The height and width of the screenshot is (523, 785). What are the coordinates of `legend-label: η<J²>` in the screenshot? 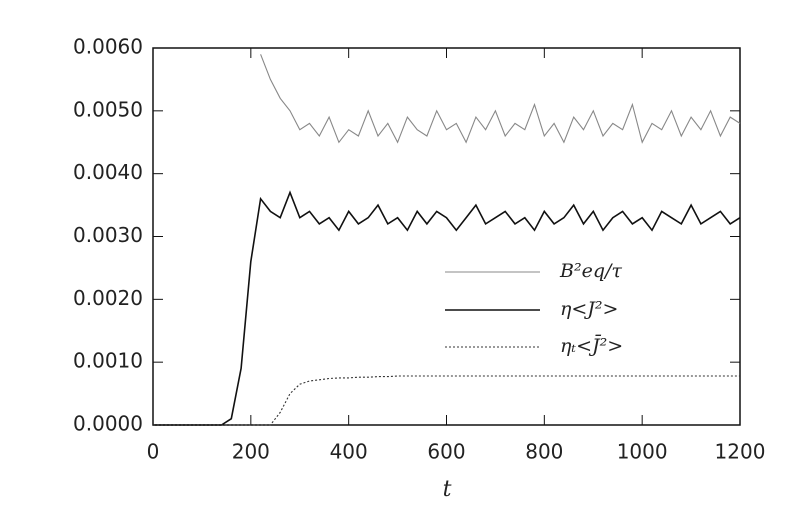 It's located at (589, 309).